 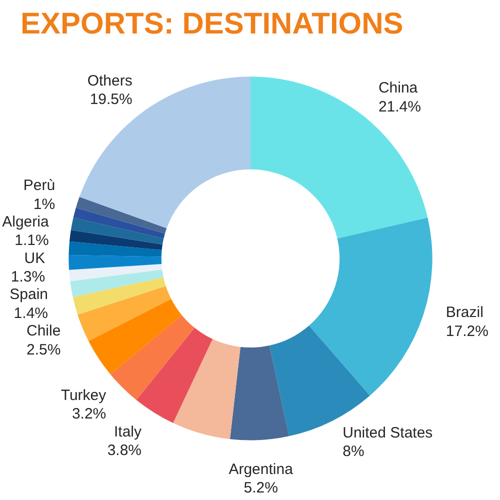 I want to click on slice-label: Argentina, so click(x=261, y=469).